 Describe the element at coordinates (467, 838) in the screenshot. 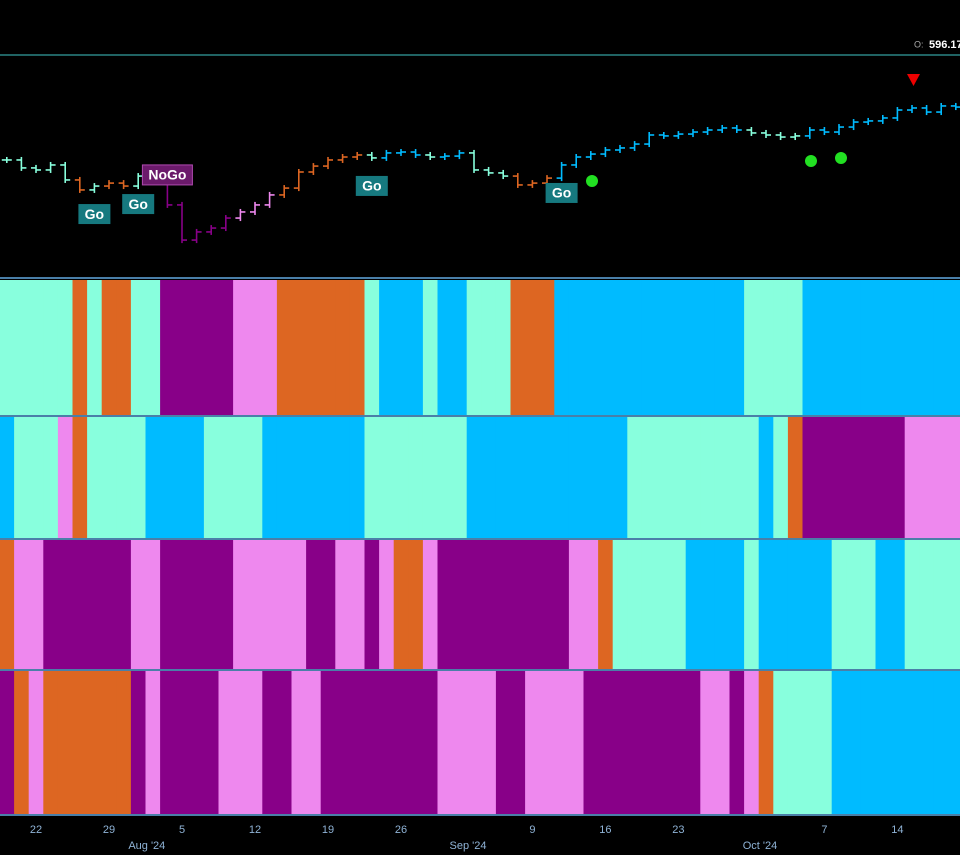

I see `x-axis: 22 29 5 12 19 26 9 16 23 7 14 Aug '24 Sep '24 Oct '24` at that location.